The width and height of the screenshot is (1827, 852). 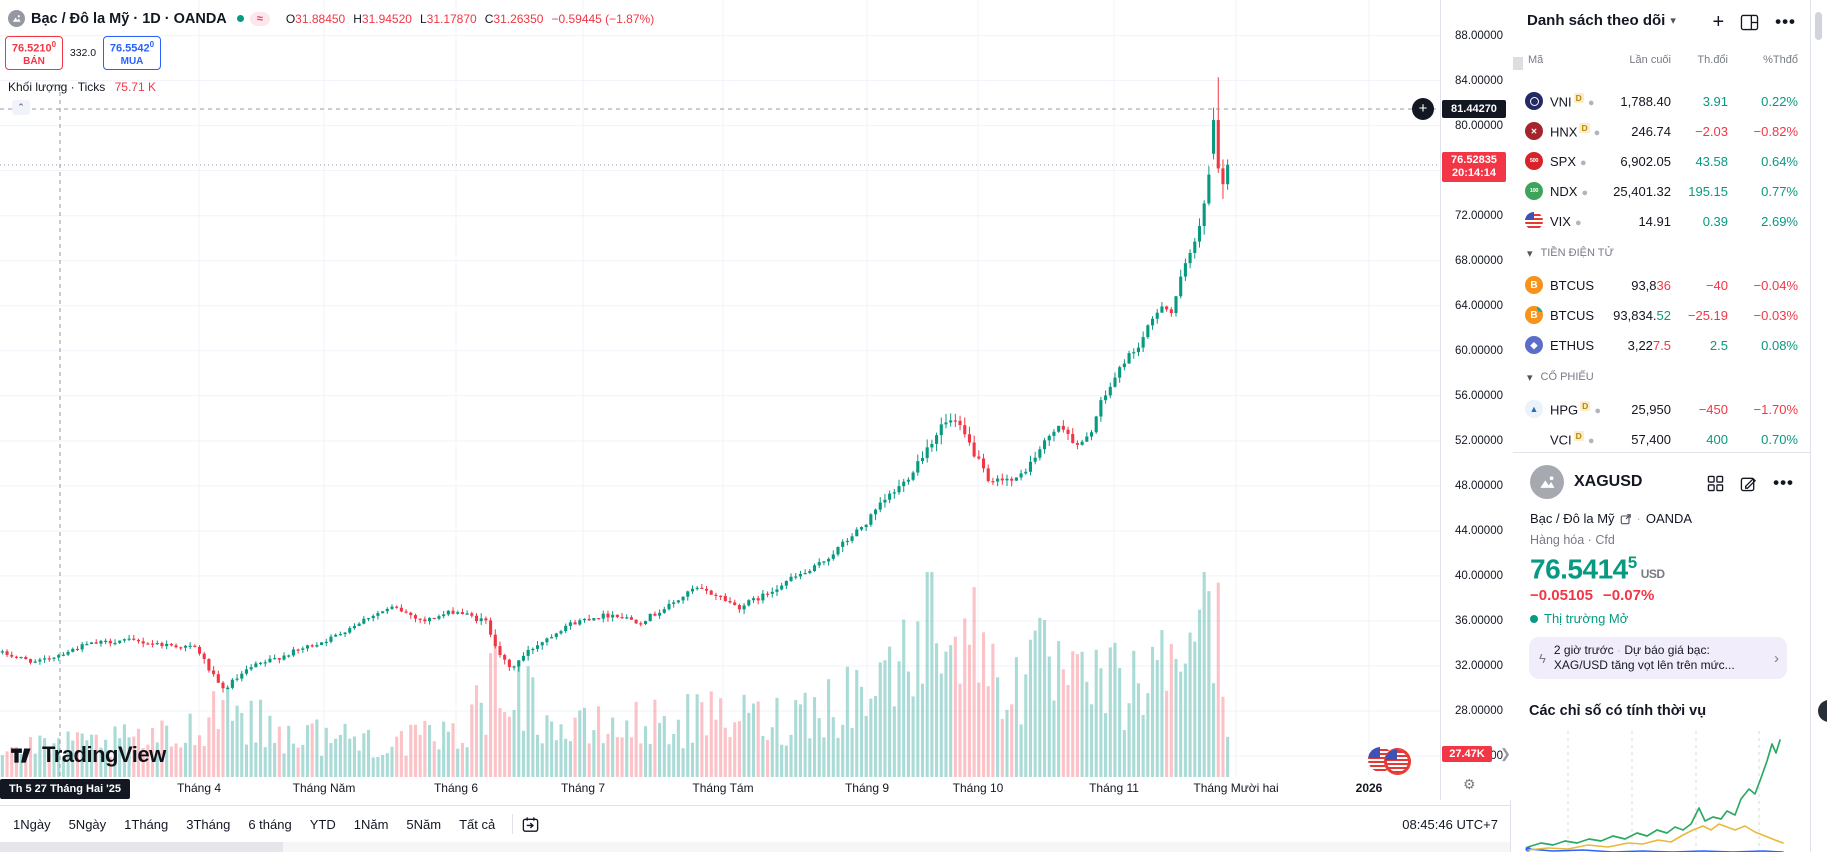 I want to click on column-symbol: Mã, so click(x=1536, y=60).